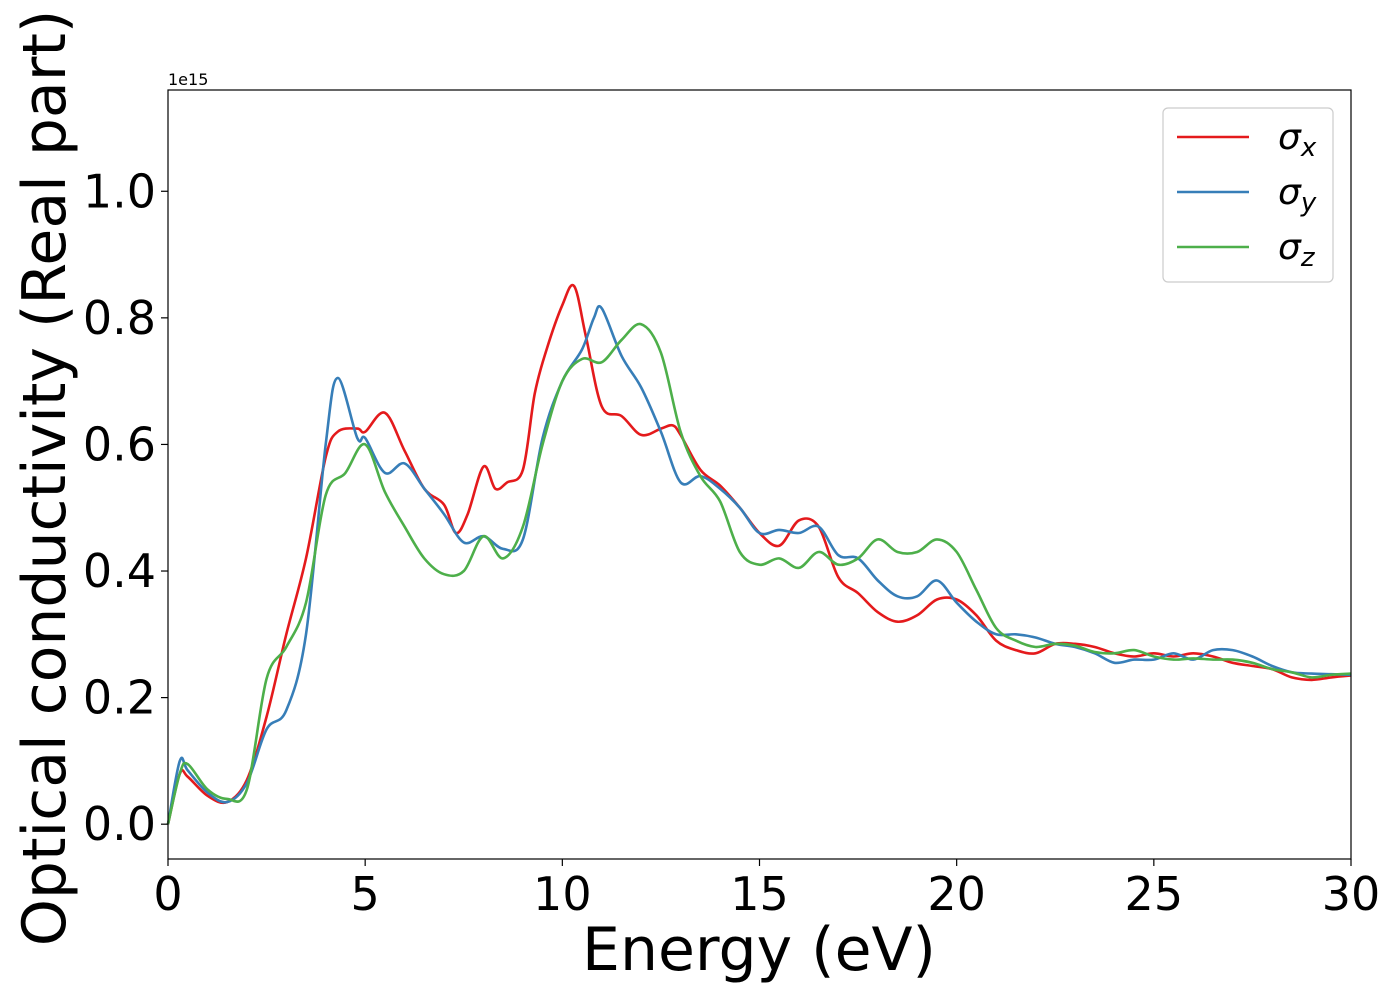 Image resolution: width=1400 pixels, height=1000 pixels. I want to click on x-tick-label: 15, so click(759, 894).